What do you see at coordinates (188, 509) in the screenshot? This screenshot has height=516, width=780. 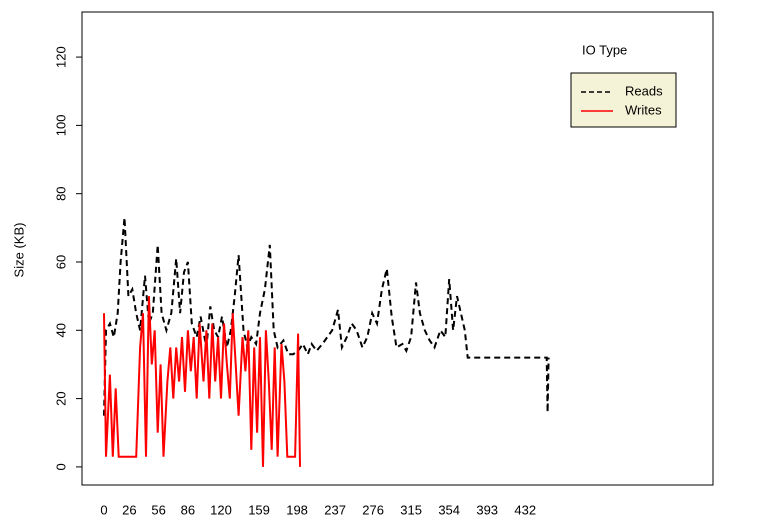 I see `x-tick-label: 86` at bounding box center [188, 509].